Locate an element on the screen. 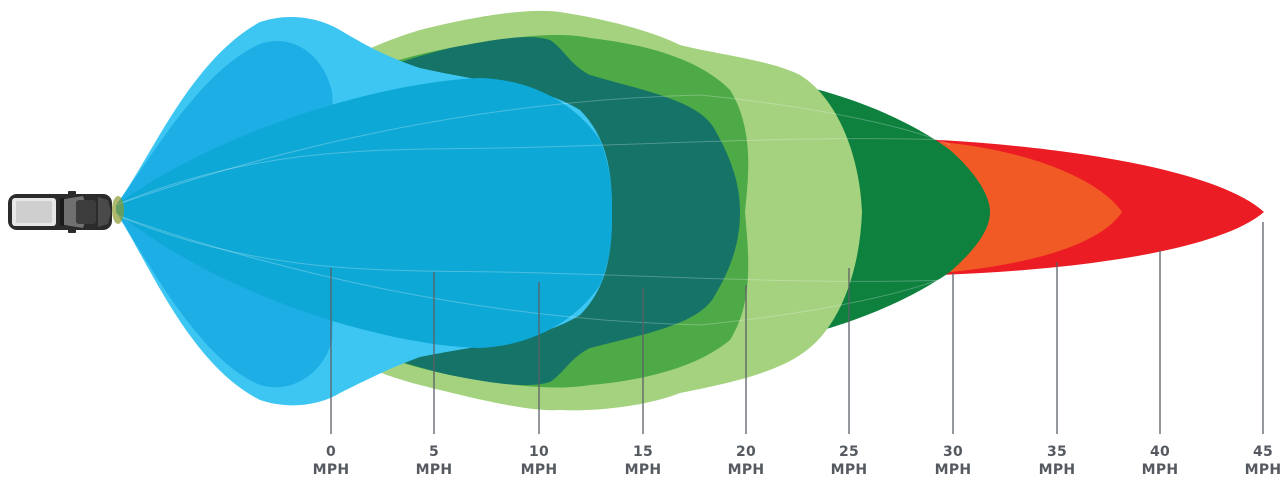 The image size is (1287, 480). headlight-glow is located at coordinates (118, 210).